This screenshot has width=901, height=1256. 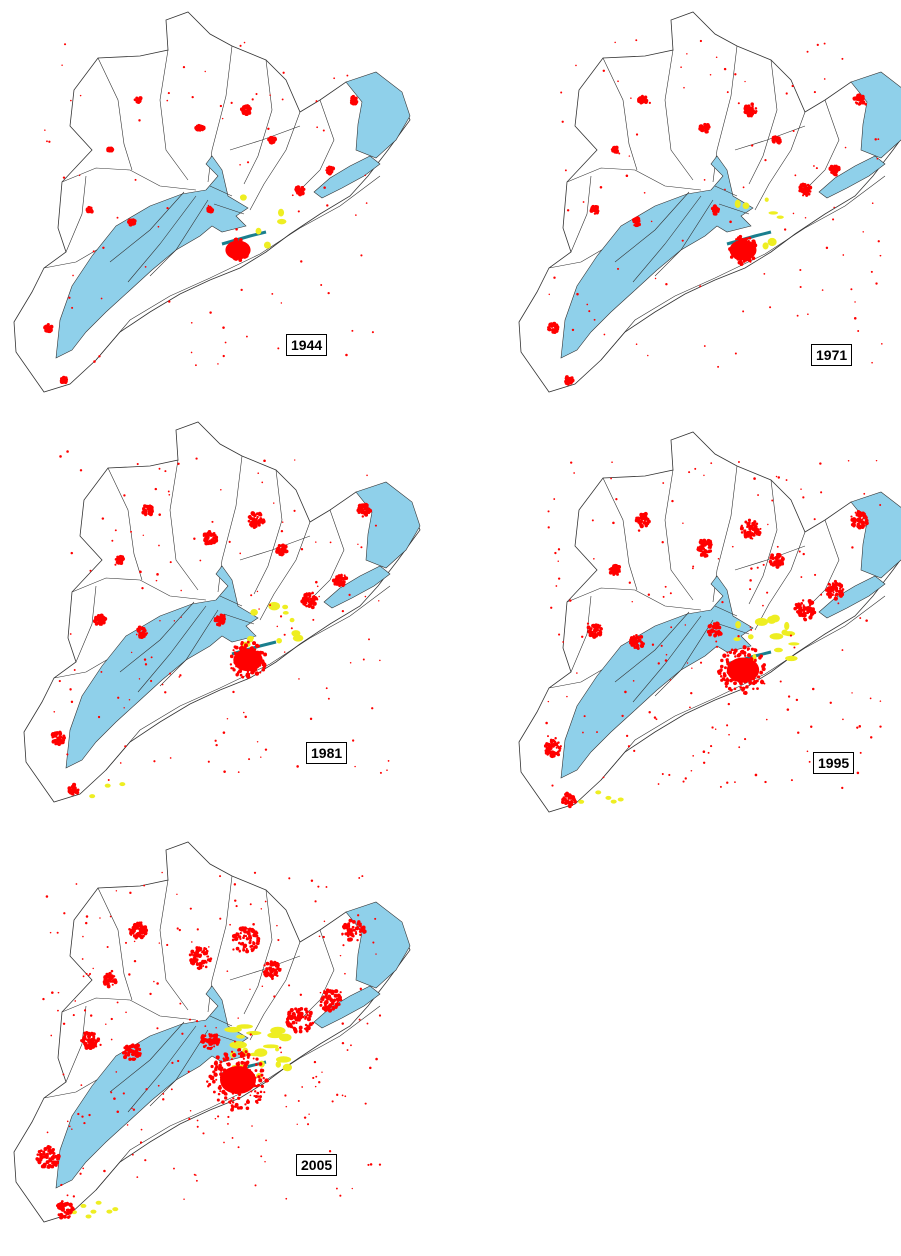 I want to click on urban-areas, so click(x=712, y=634).